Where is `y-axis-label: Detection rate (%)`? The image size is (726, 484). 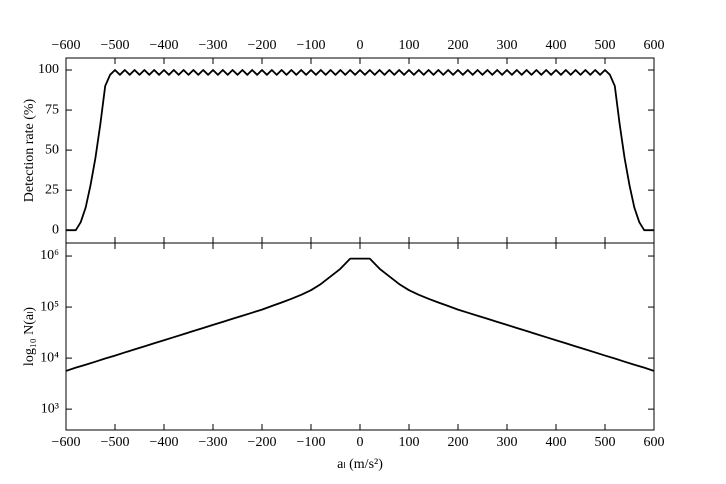
y-axis-label: Detection rate (%) is located at coordinates (29, 150).